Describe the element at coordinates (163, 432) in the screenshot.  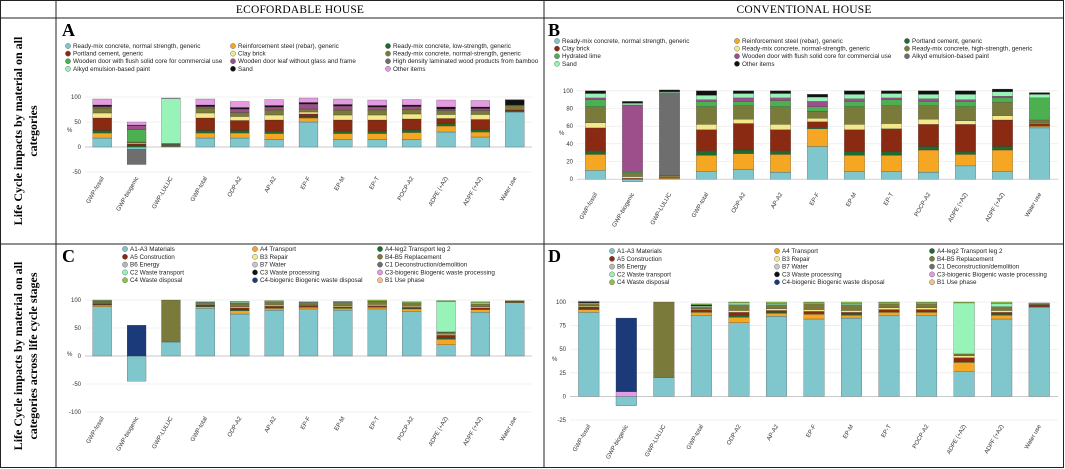
I see `x-tick-label: GWP-LULUC` at that location.